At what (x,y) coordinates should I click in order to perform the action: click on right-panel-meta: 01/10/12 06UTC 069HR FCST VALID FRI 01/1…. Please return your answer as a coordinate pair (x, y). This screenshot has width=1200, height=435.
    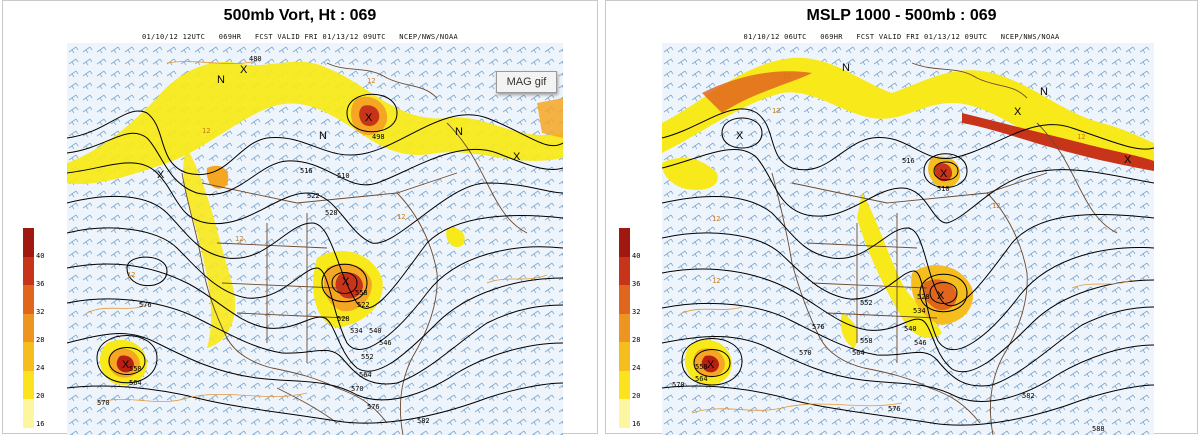
    Looking at the image, I should click on (901, 37).